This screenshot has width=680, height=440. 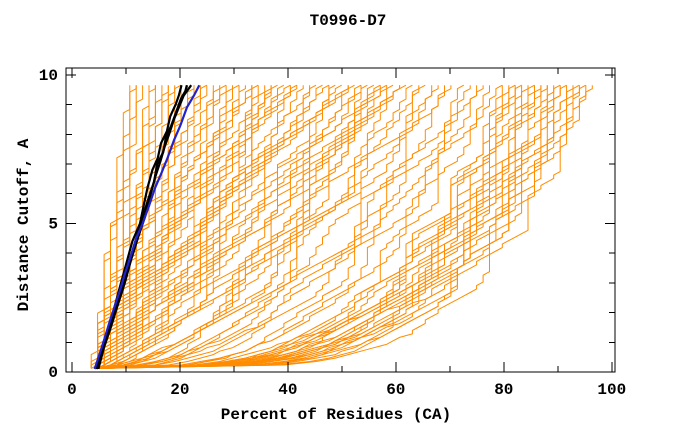 What do you see at coordinates (53, 373) in the screenshot?
I see `y-tick-label: 0` at bounding box center [53, 373].